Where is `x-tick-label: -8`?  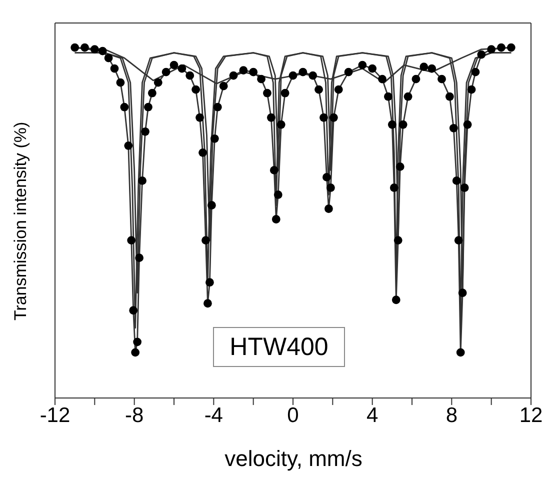
x-tick-label: -8 is located at coordinates (134, 415).